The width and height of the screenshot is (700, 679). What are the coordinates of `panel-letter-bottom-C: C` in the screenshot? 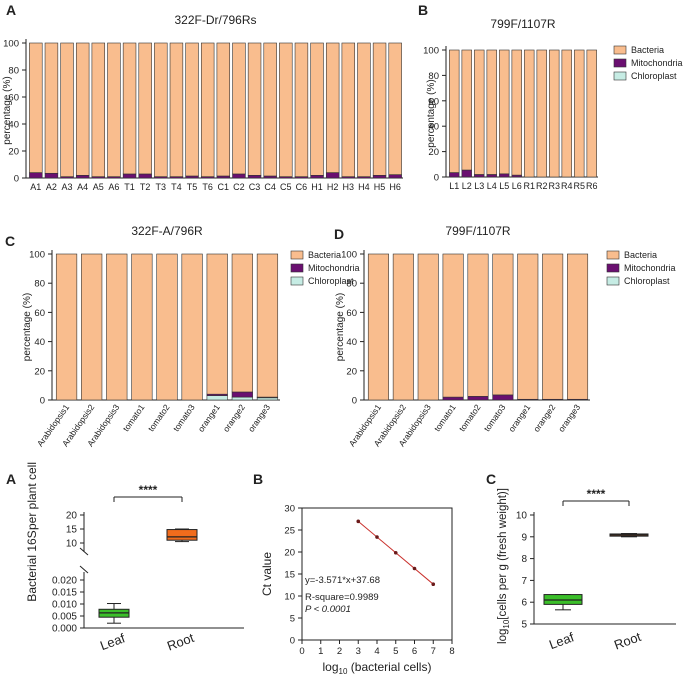 It's located at (491, 479).